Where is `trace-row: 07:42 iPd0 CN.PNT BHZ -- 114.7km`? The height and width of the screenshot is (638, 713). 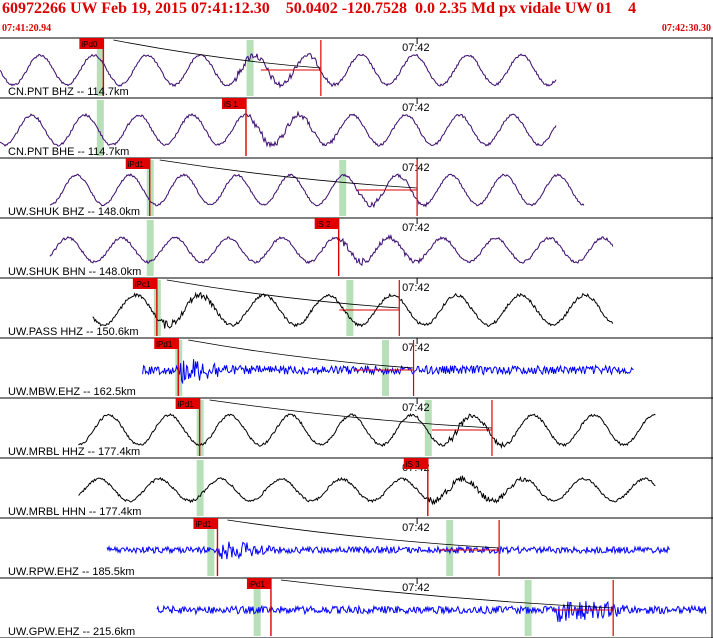
trace-row: 07:42 iPd0 CN.PNT BHZ -- 114.7km is located at coordinates (356, 68).